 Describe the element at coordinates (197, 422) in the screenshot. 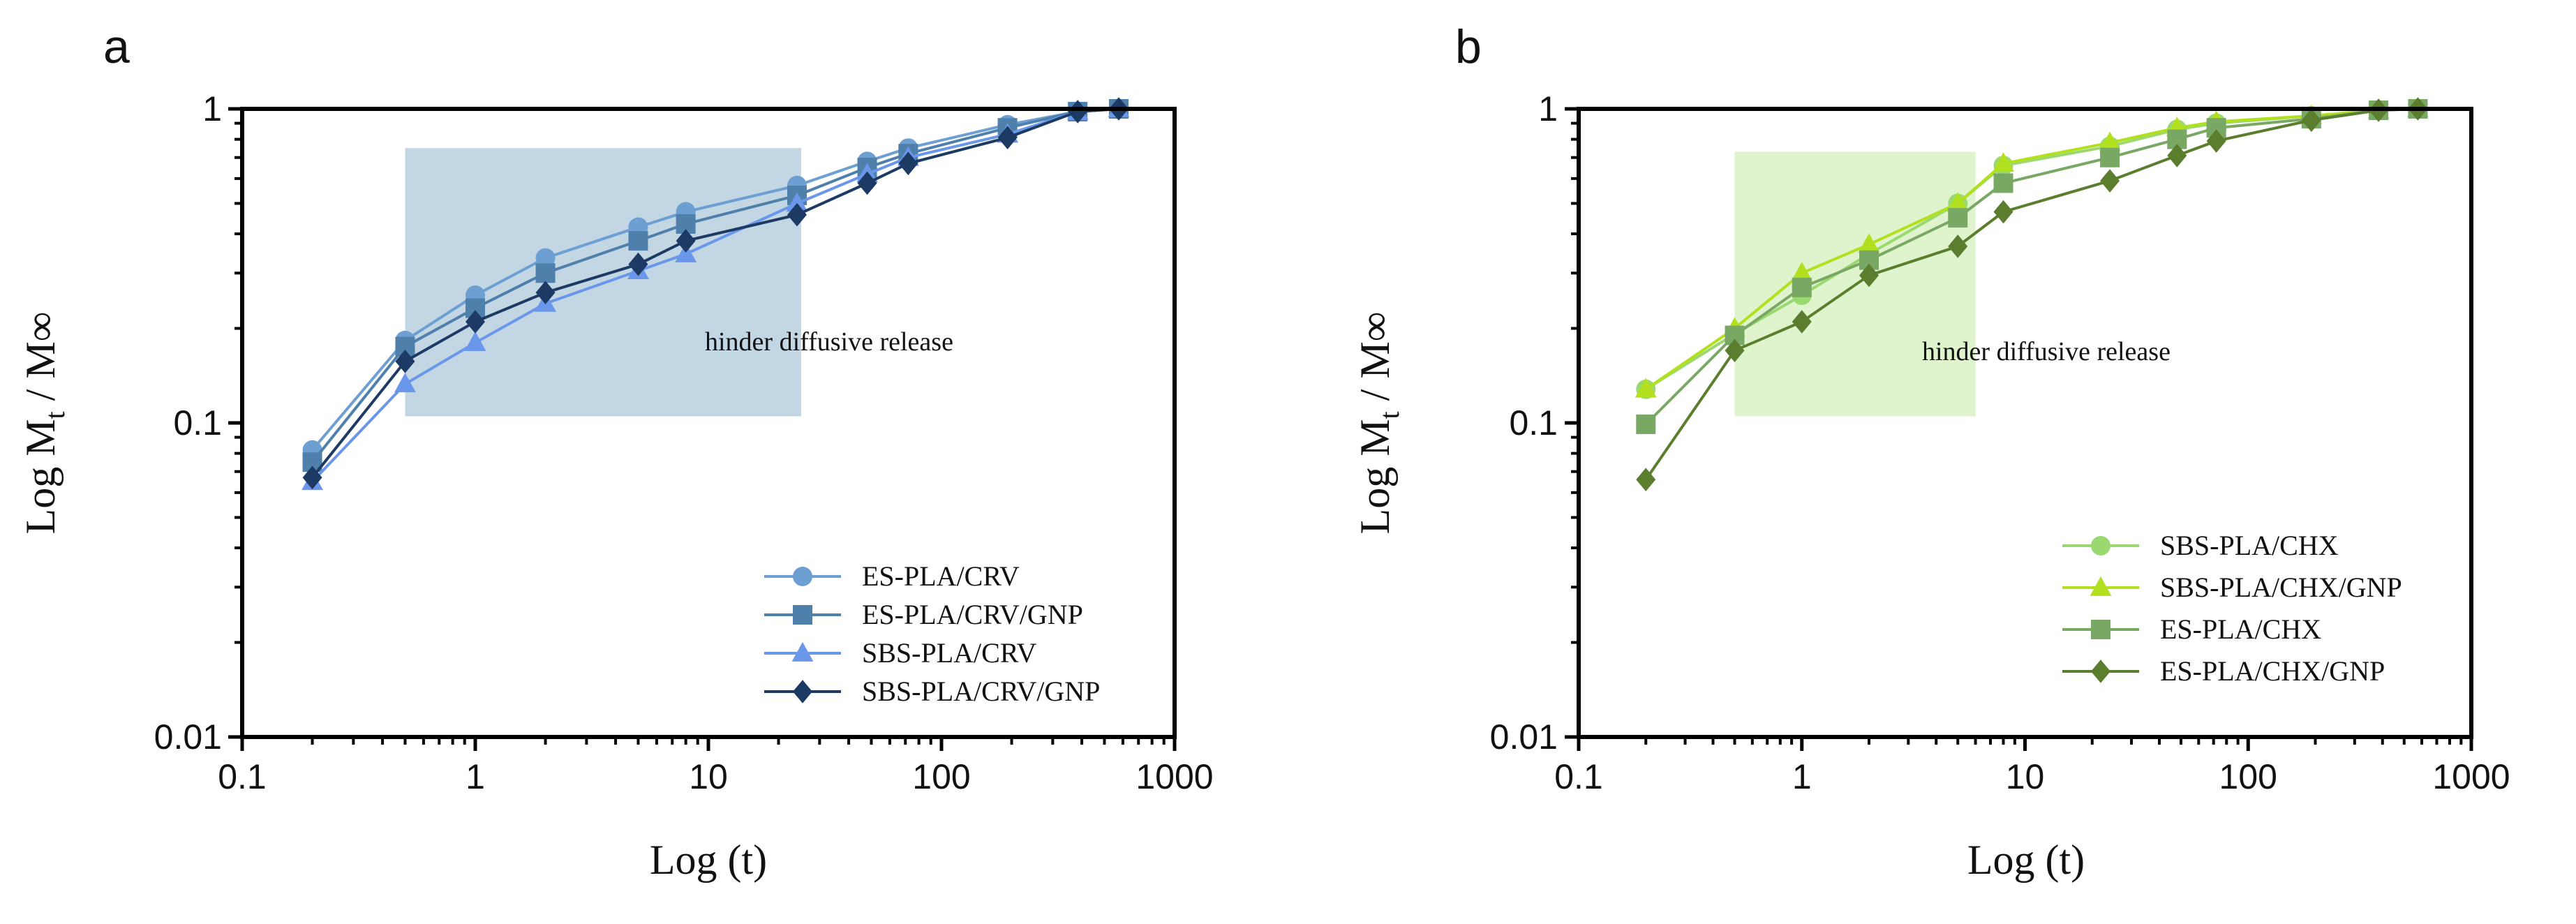

I see `panel-a-y-tick-label: 0.1` at that location.